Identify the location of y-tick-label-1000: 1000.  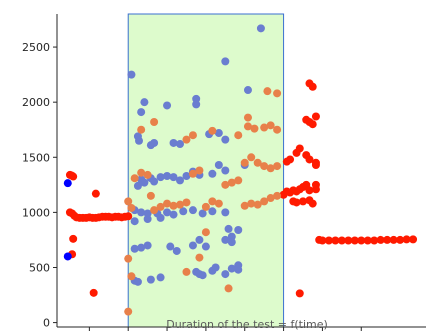
(36, 212).